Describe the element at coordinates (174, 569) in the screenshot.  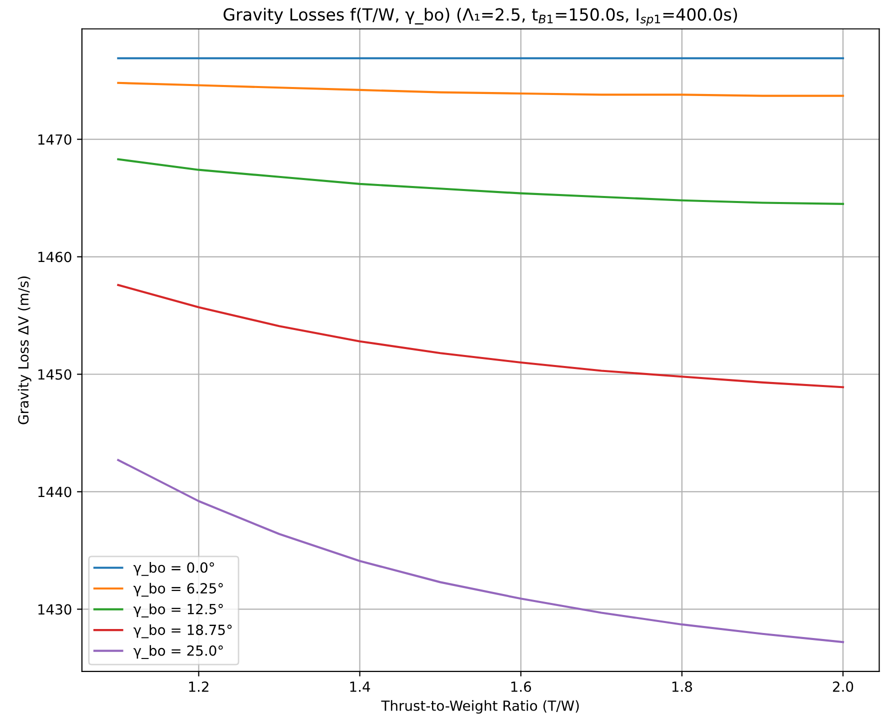
I see `legend-label: γ_bo = 0.0°` at that location.